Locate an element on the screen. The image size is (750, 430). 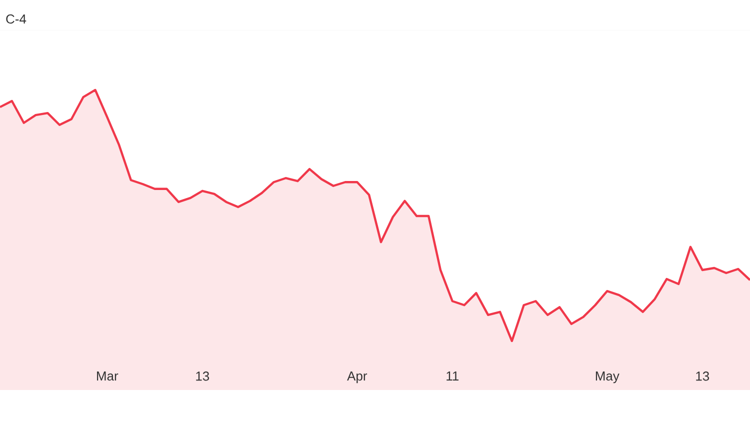
chart-title: C-4 is located at coordinates (16, 19).